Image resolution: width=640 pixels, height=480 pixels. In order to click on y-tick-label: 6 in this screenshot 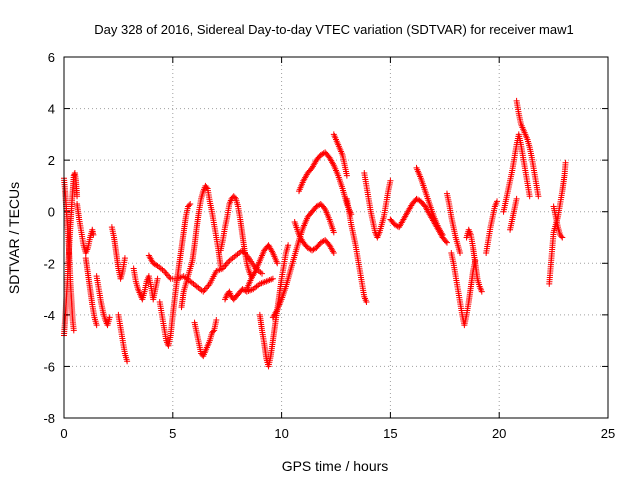, I will do `click(51, 57)`.